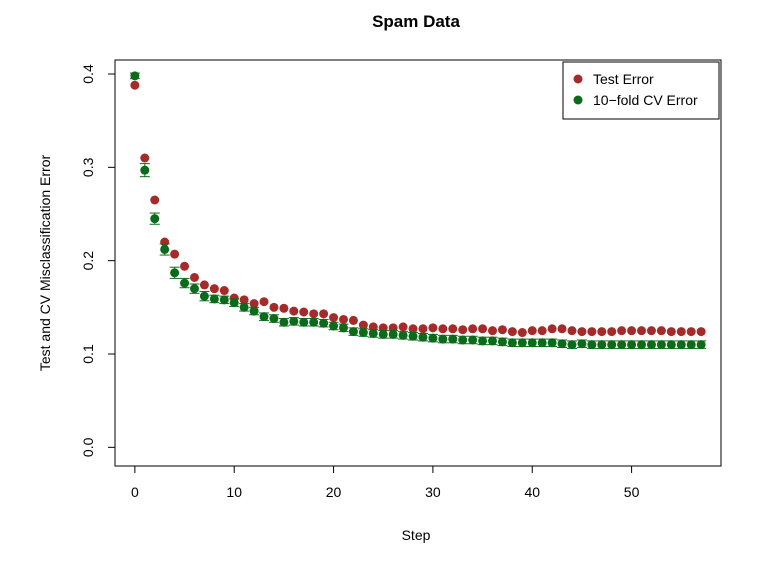  Describe the element at coordinates (45, 263) in the screenshot. I see `y-axis-label: Test and CV Misclassification Error` at that location.